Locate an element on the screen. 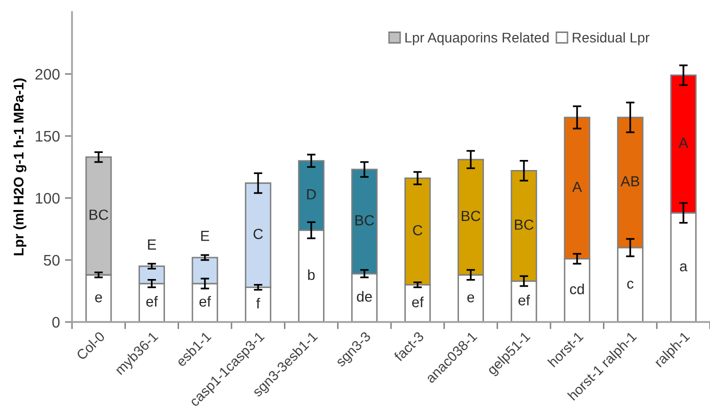  data-label: f is located at coordinates (258, 303).